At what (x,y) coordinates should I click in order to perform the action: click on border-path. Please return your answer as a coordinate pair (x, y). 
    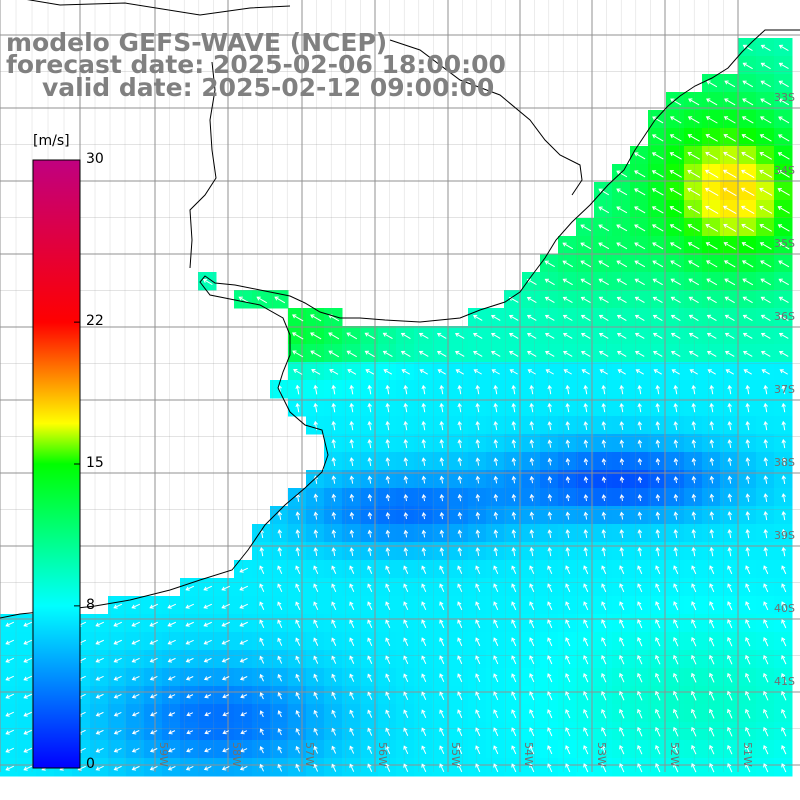
    Looking at the image, I should click on (158, 8).